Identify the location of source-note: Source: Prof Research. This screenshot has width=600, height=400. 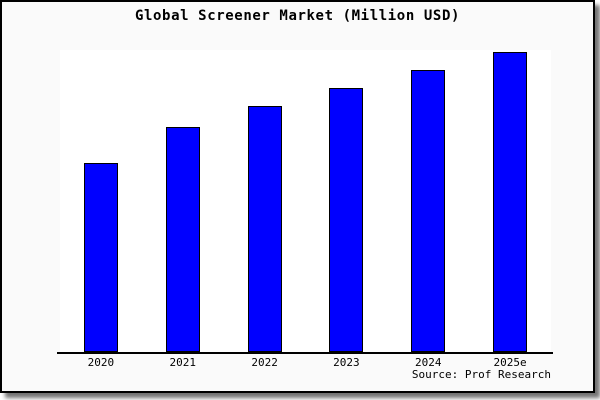
(481, 374).